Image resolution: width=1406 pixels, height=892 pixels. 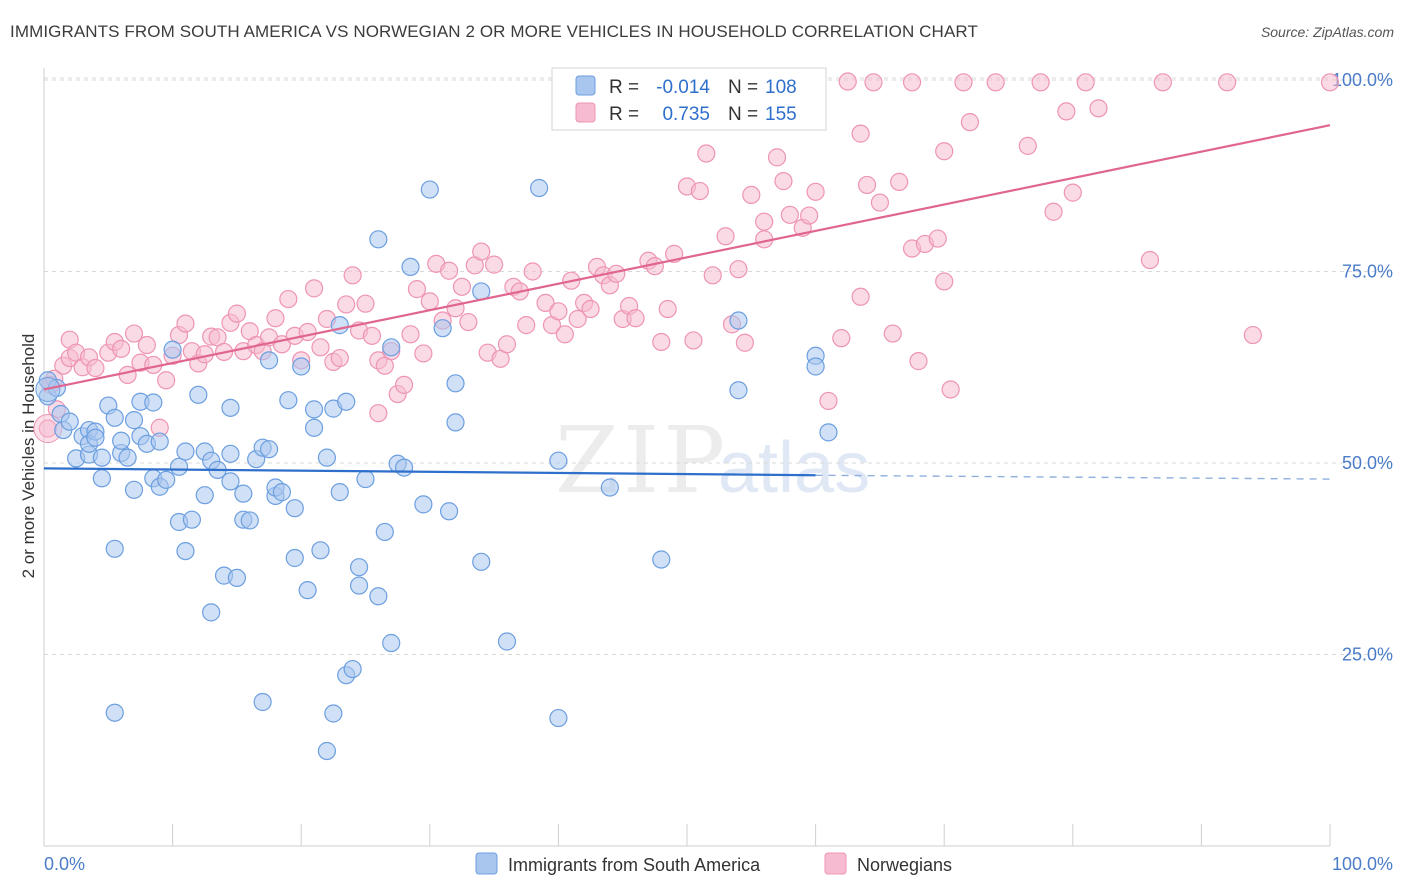 What do you see at coordinates (687, 835) in the screenshot?
I see `x-tick-marks` at bounding box center [687, 835].